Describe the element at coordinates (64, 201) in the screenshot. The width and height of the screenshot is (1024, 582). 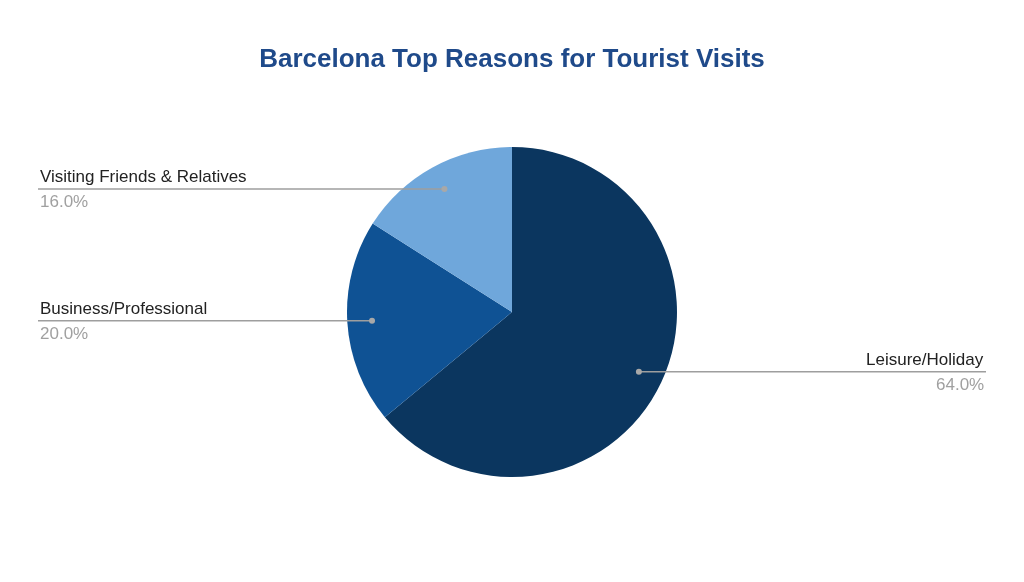
I see `data-label: 16.0%` at that location.